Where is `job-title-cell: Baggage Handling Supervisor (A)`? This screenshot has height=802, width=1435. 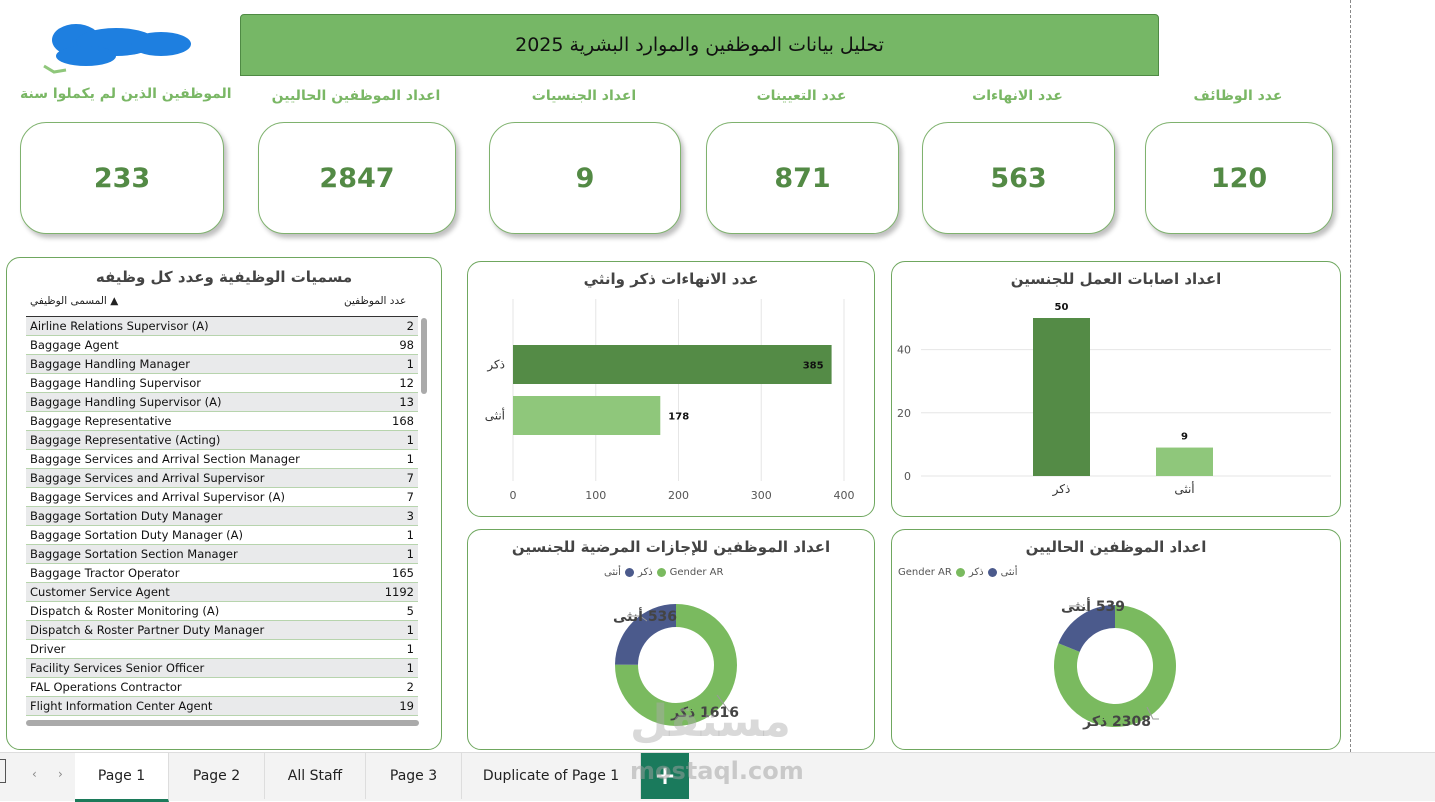
job-title-cell: Baggage Handling Supervisor (A) is located at coordinates (126, 402).